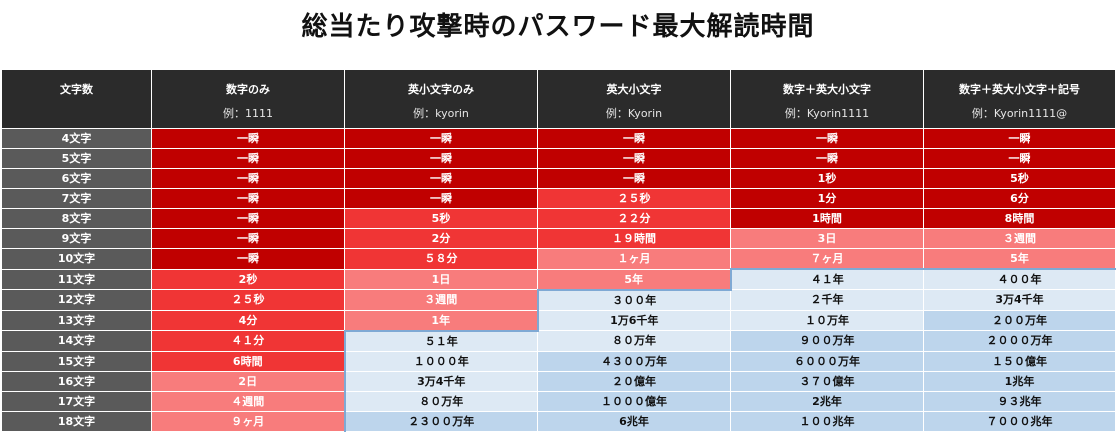  What do you see at coordinates (827, 218) in the screenshot?
I see `time-cell: 1時間` at bounding box center [827, 218].